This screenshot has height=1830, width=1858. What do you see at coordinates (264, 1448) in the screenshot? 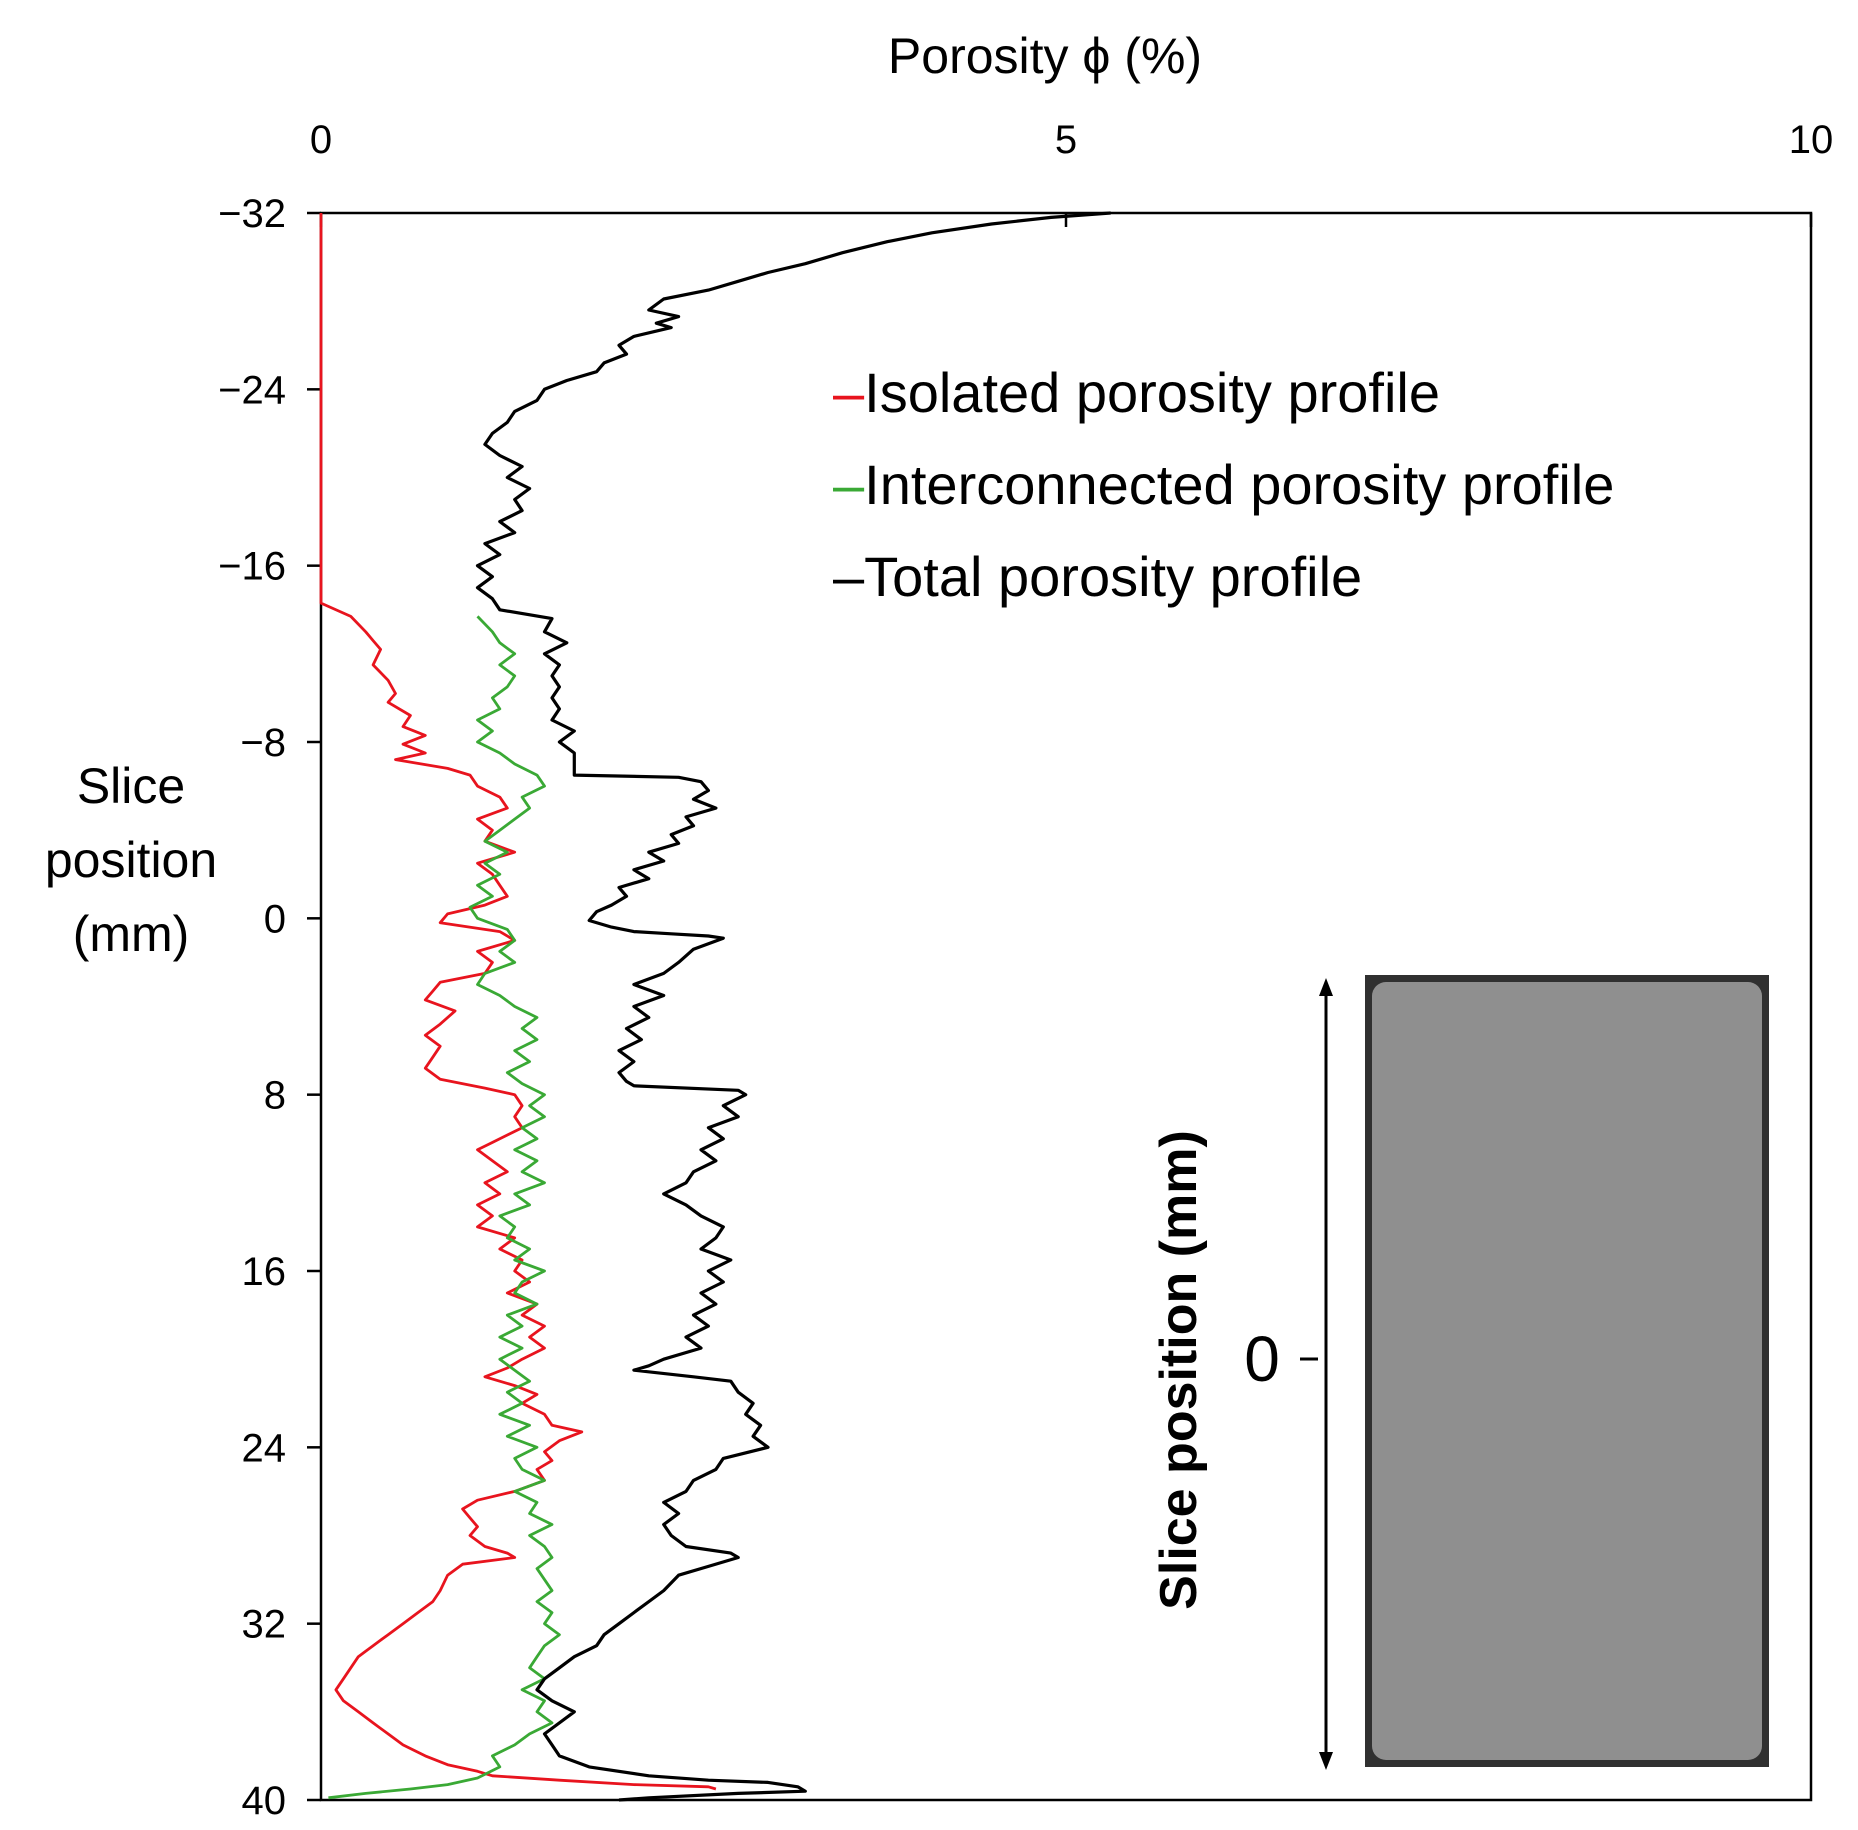
I see `y-tick-label: 24` at bounding box center [264, 1448].